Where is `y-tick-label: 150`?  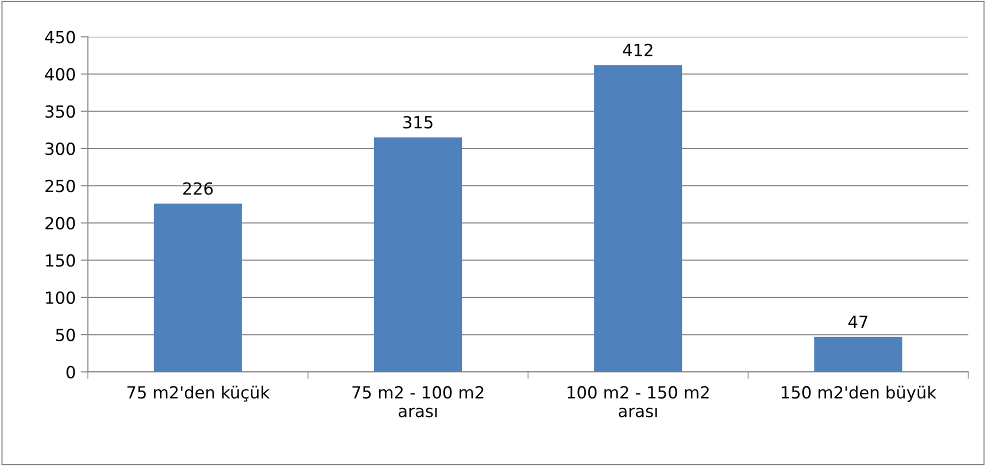
y-tick-label: 150 is located at coordinates (60, 260).